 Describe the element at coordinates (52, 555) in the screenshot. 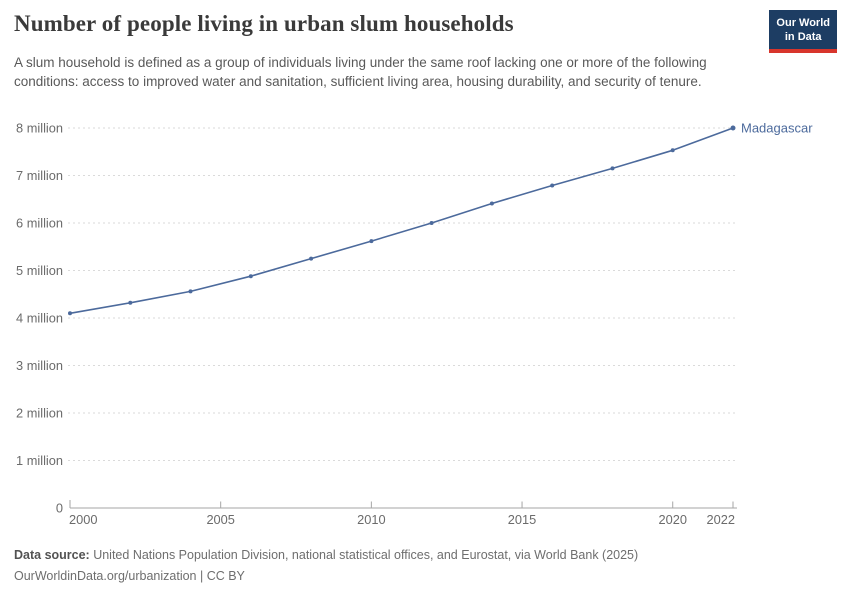

I see `datasource-label: Data source:` at that location.